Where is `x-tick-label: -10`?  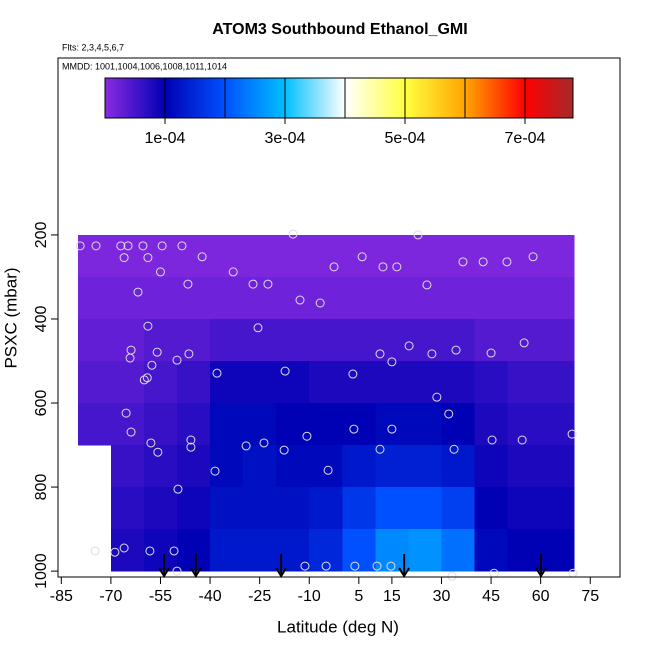
x-tick-label: -10 is located at coordinates (309, 596).